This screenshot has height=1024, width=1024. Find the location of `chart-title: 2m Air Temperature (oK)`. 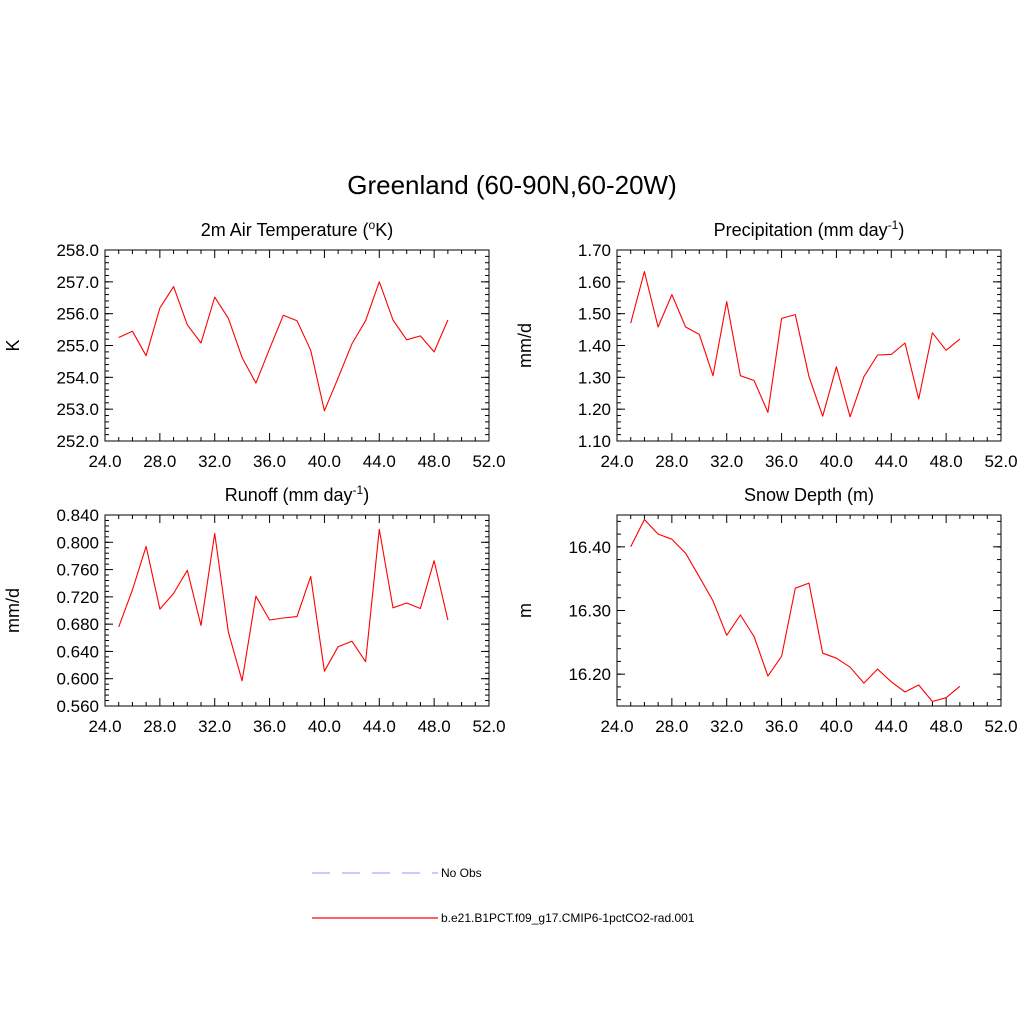

chart-title: 2m Air Temperature (oK) is located at coordinates (297, 229).